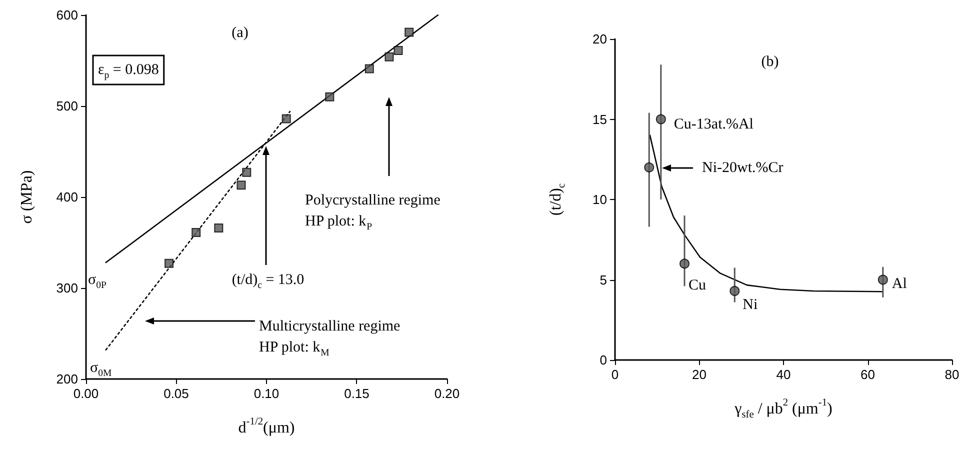 This screenshot has height=453, width=963. I want to click on annotation: (a), so click(240, 33).